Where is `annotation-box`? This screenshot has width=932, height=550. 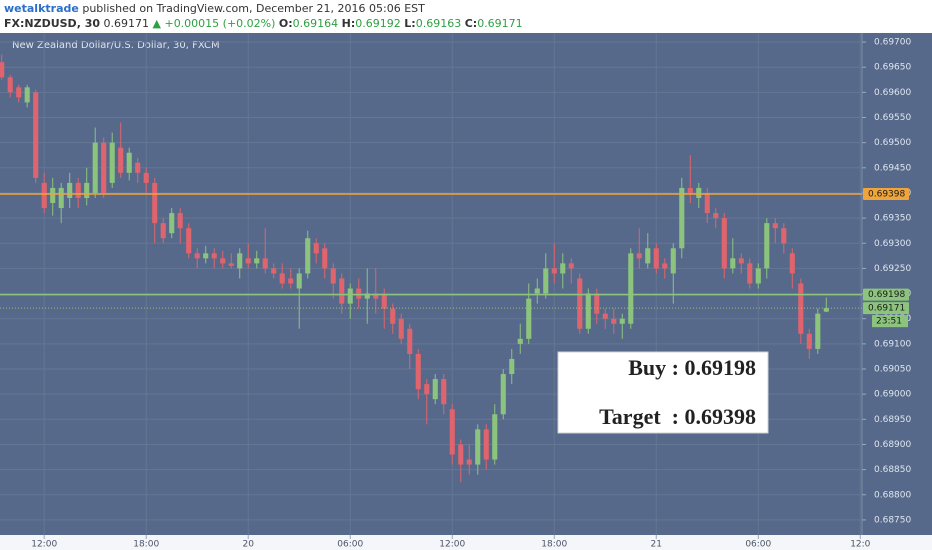 annotation-box is located at coordinates (663, 392).